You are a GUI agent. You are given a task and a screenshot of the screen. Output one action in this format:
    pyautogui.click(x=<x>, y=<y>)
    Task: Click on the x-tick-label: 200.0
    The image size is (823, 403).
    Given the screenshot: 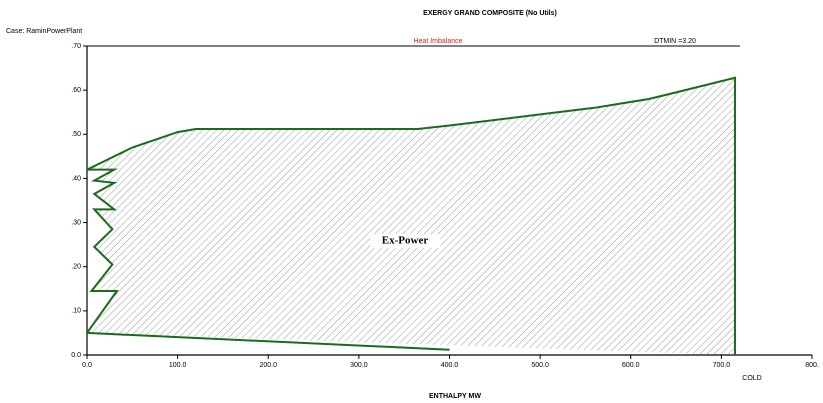 What is the action you would take?
    pyautogui.click(x=268, y=365)
    